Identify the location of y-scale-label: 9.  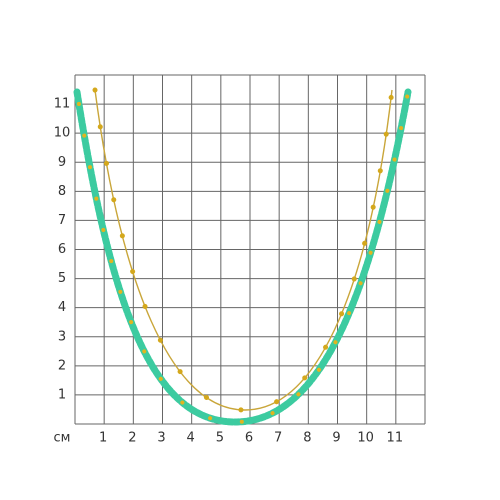
(62, 162).